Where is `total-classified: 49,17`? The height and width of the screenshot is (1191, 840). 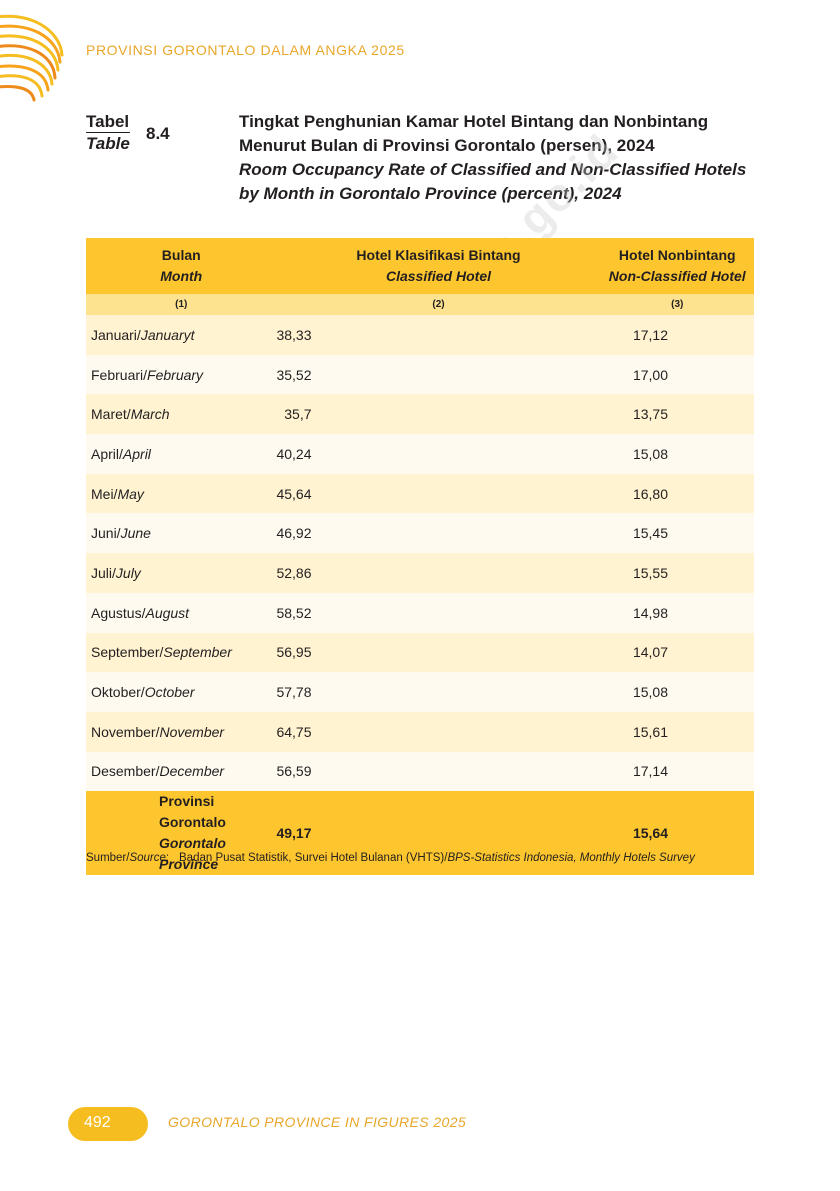 total-classified: 49,17 is located at coordinates (438, 833).